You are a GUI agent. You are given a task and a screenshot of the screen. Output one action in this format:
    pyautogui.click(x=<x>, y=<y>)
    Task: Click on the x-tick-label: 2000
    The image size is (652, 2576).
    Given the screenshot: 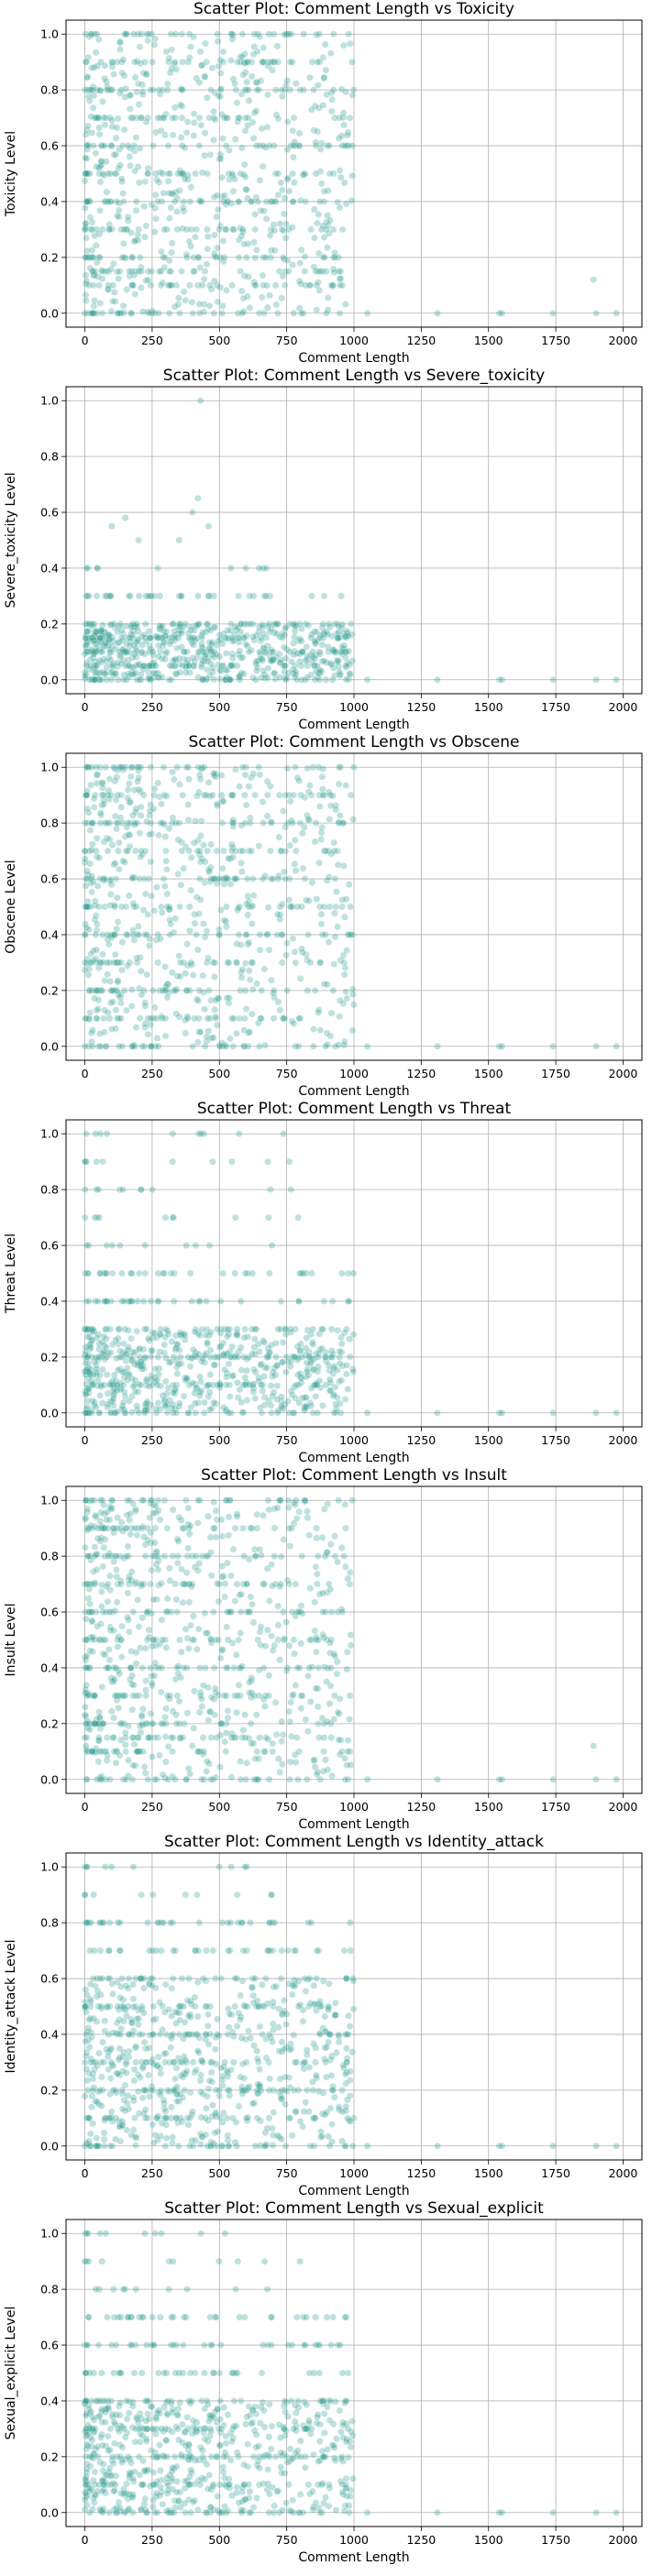 What is the action you would take?
    pyautogui.click(x=623, y=1807)
    